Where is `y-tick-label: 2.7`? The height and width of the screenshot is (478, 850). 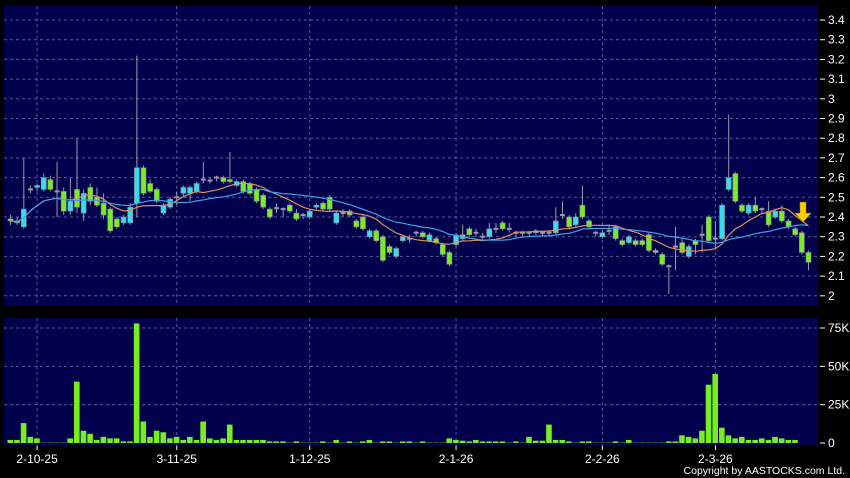
y-tick-label: 2.7 is located at coordinates (836, 158).